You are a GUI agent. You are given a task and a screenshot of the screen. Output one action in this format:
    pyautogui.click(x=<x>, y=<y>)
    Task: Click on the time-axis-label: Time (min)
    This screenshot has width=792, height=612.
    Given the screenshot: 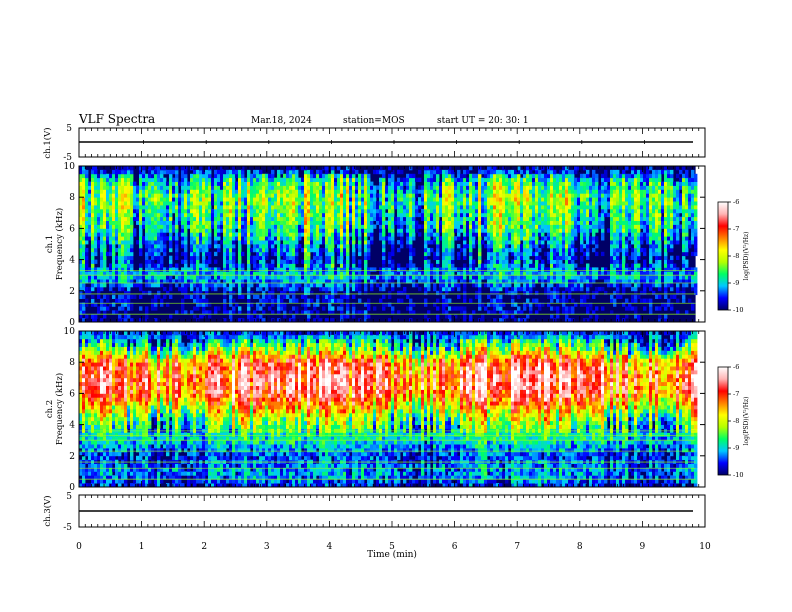 What is the action you would take?
    pyautogui.click(x=392, y=554)
    